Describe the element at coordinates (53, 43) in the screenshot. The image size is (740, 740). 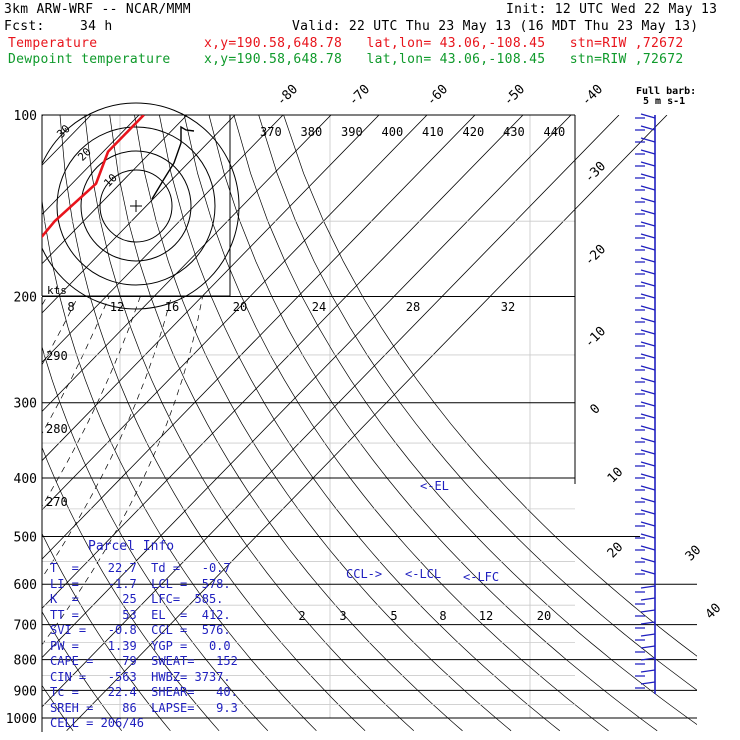
I see `temperature-legend: Temperature` at that location.